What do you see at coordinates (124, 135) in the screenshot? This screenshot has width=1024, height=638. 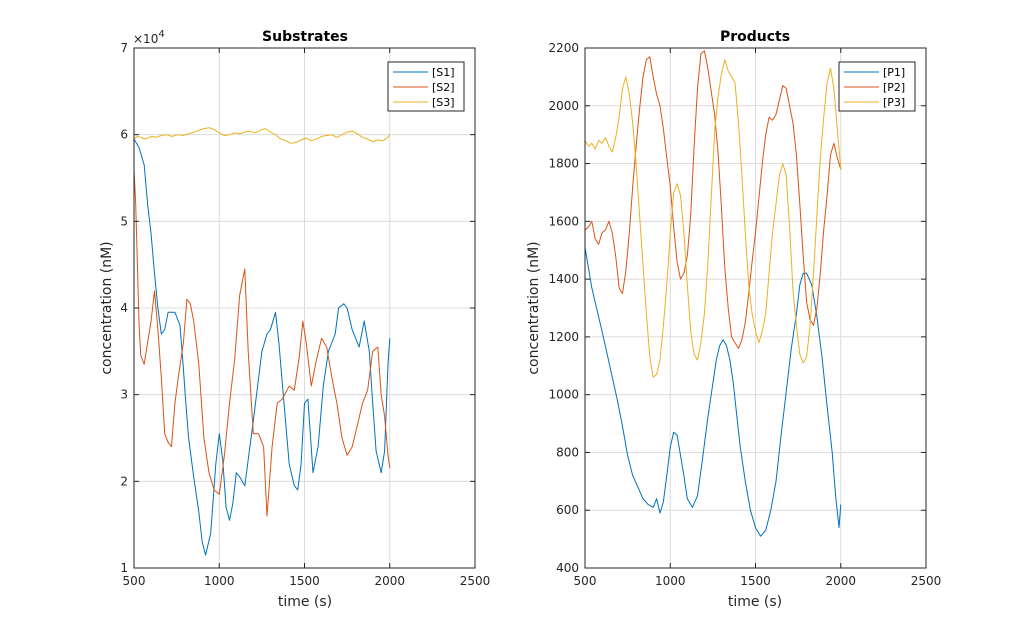 I see `substrates-y-tick-label: 6` at bounding box center [124, 135].